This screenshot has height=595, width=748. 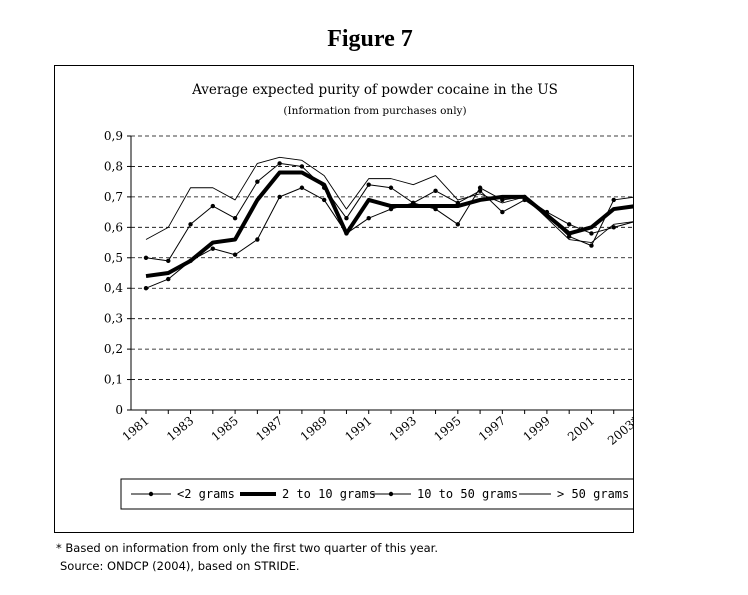 I want to click on legend-item: 2 to 10 grams, so click(x=308, y=494).